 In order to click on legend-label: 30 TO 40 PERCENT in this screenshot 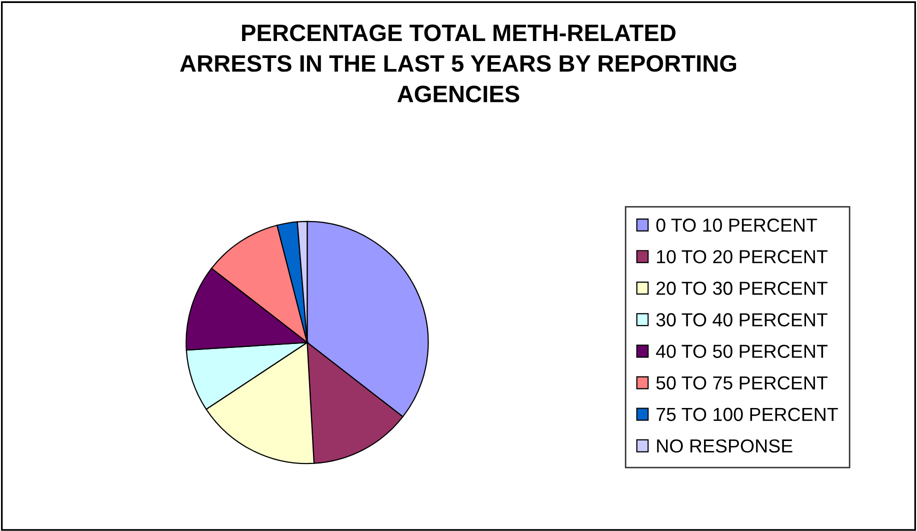, I will do `click(742, 319)`.